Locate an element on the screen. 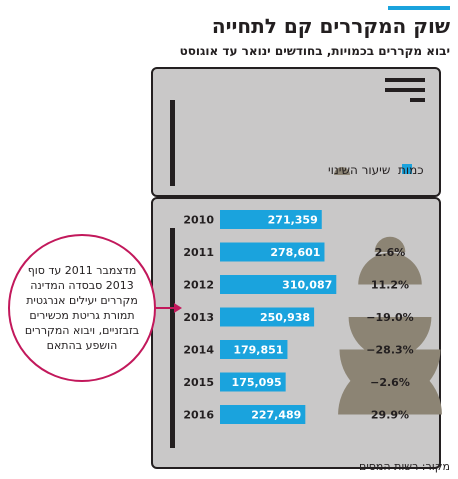 This screenshot has width=458, height=479. value-label-2011: 278,601 is located at coordinates (295, 252).